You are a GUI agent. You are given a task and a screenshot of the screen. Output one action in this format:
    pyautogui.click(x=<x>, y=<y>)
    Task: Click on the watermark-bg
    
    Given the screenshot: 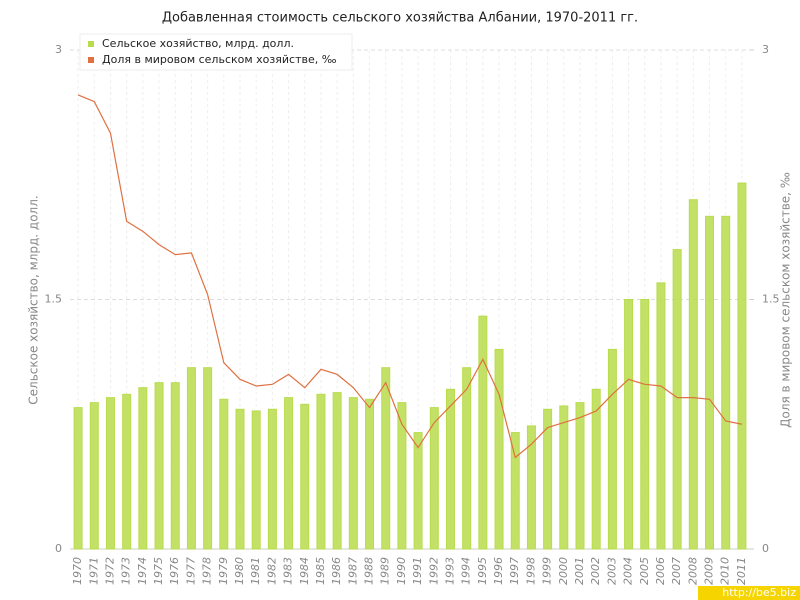 What is the action you would take?
    pyautogui.click(x=749, y=593)
    